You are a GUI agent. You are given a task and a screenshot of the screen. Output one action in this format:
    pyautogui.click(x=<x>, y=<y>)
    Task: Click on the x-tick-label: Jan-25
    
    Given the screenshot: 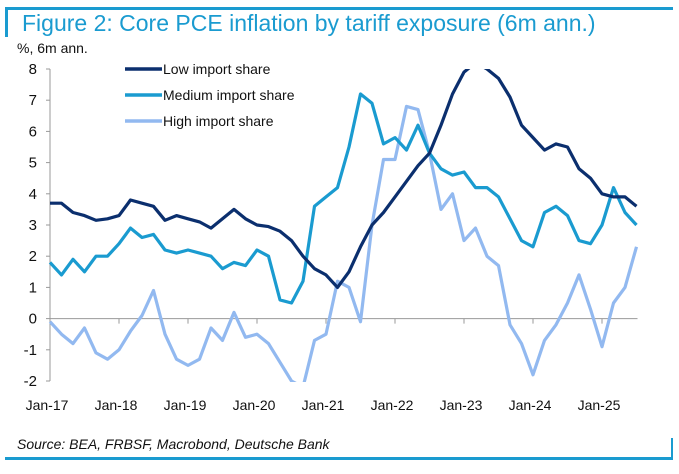 What is the action you would take?
    pyautogui.click(x=599, y=405)
    